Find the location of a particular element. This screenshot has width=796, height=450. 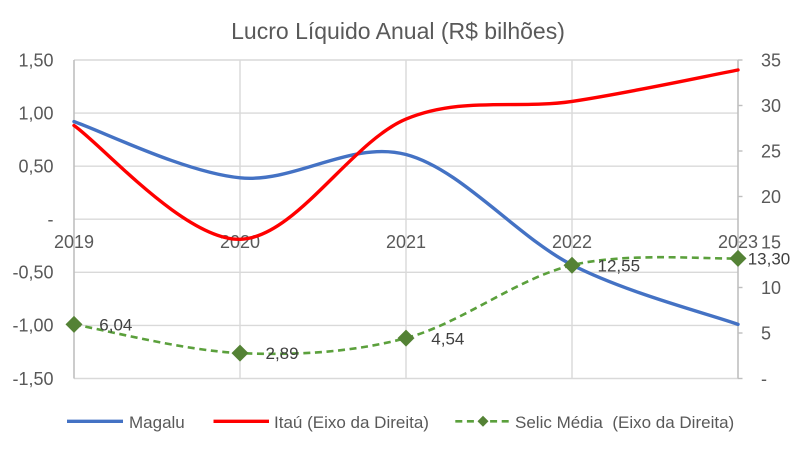

svg-text: 4,54 is located at coordinates (447, 339).